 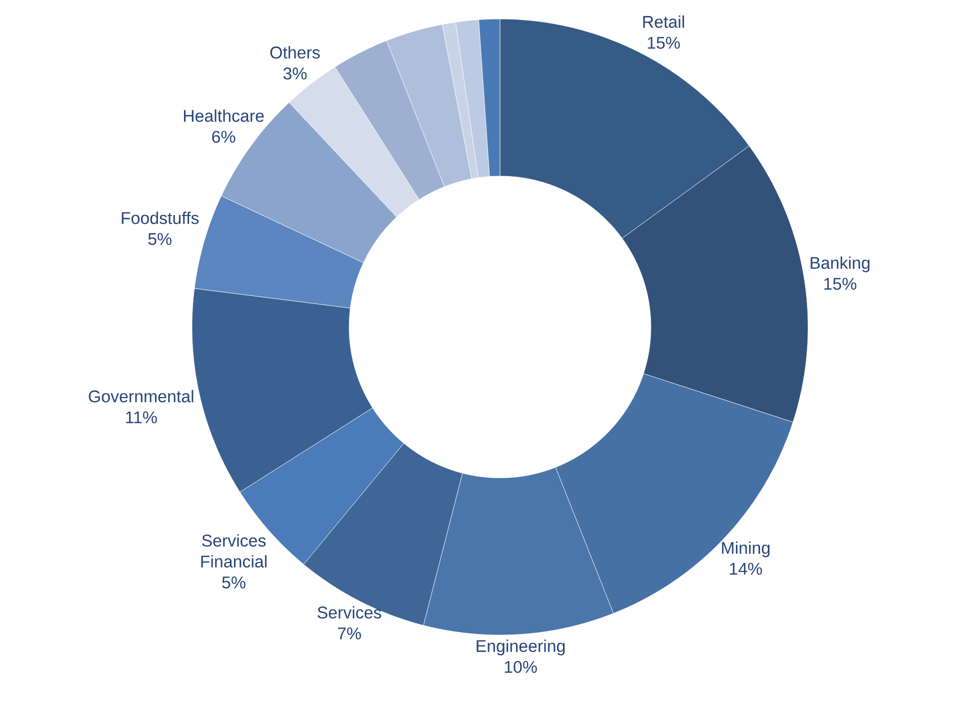 What do you see at coordinates (234, 551) in the screenshot?
I see `slice-label: Services Financial` at bounding box center [234, 551].